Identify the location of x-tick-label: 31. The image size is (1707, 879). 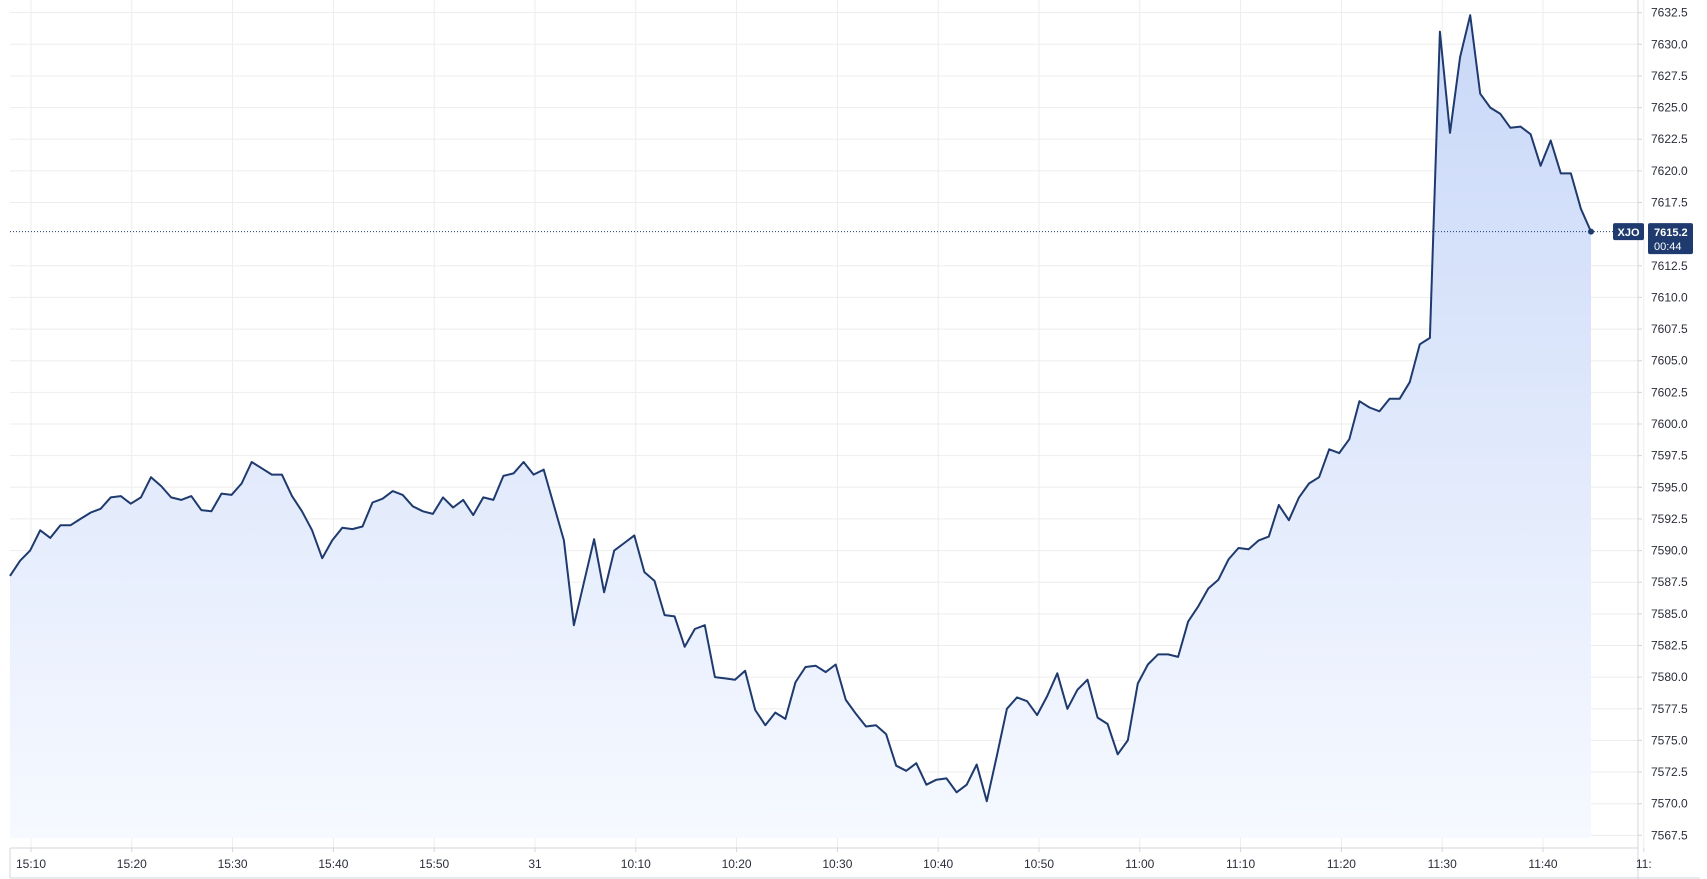
(535, 864).